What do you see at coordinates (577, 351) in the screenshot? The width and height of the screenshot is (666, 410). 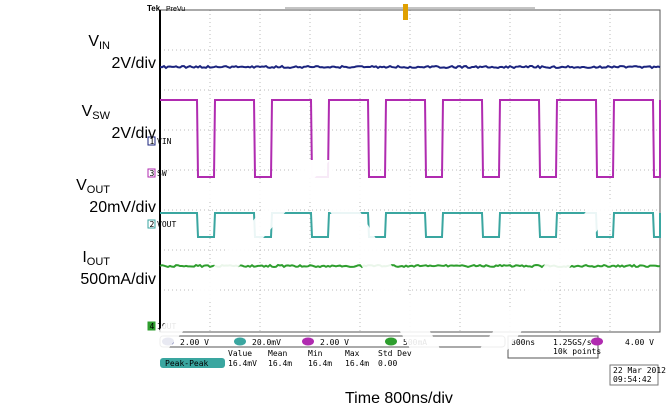 I see `record-length: 10k points` at bounding box center [577, 351].